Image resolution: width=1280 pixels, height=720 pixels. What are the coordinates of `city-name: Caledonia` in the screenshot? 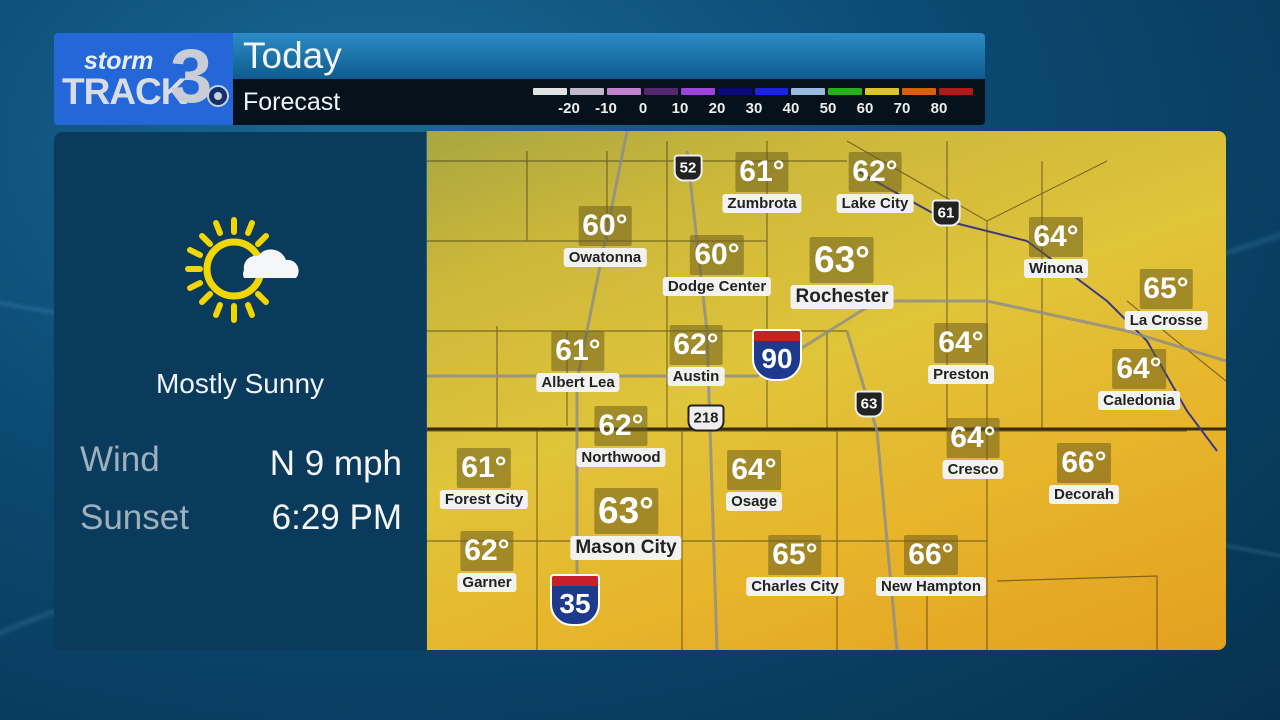 It's located at (1139, 400).